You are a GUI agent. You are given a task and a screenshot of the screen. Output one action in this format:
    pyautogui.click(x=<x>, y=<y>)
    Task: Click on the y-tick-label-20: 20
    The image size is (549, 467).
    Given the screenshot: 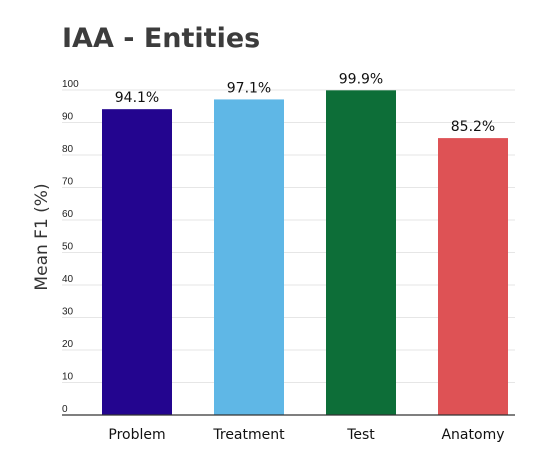 What is the action you would take?
    pyautogui.click(x=68, y=344)
    